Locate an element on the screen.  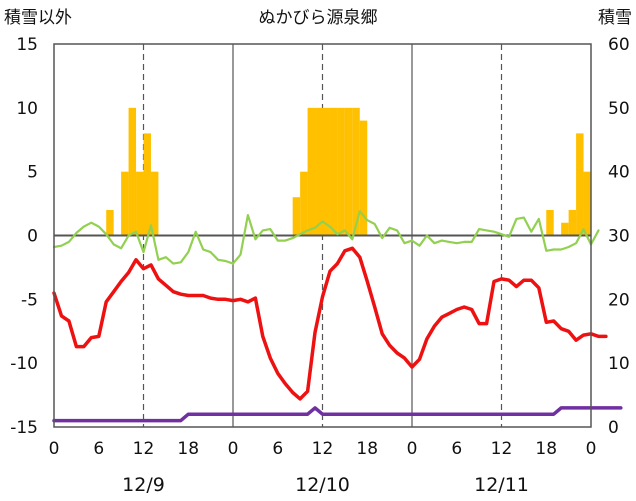
right-tick-label: 20 is located at coordinates (619, 300).